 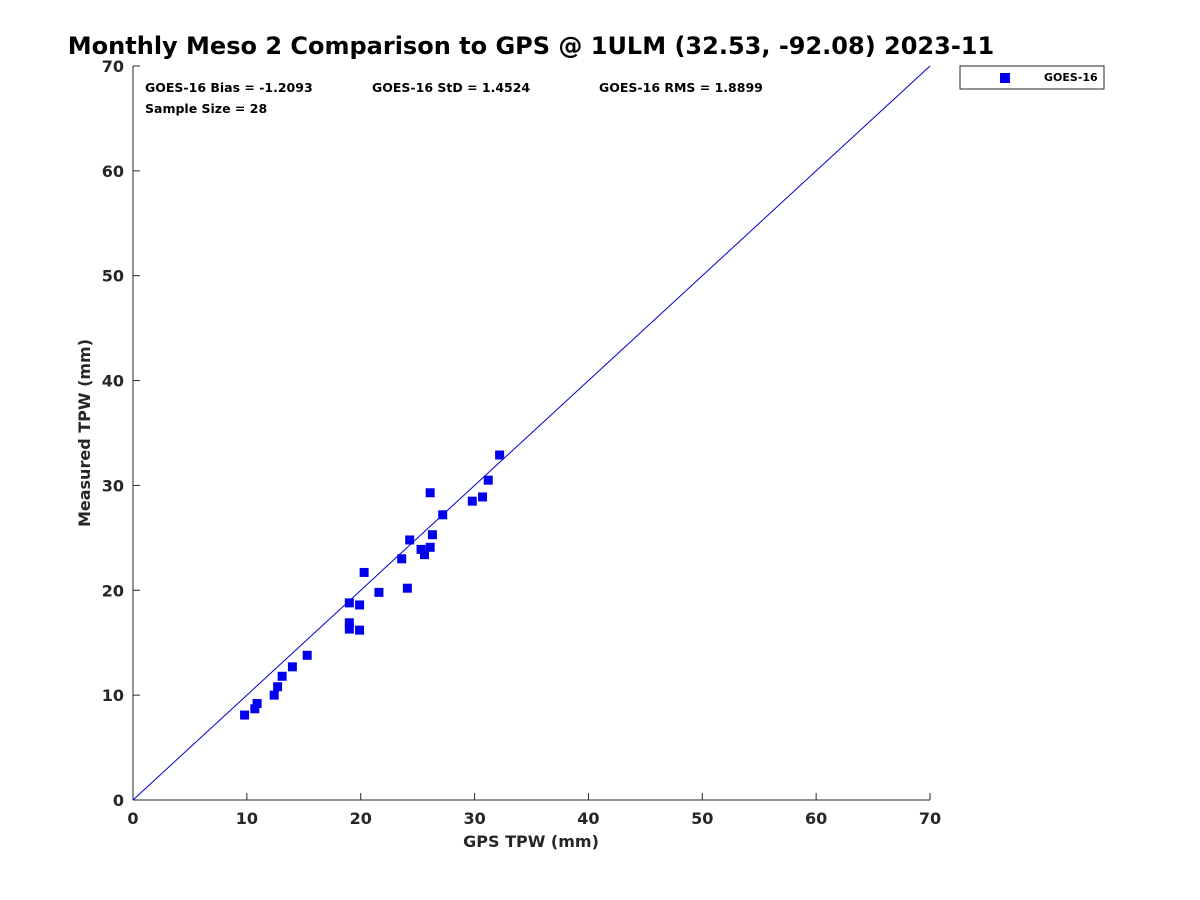 I want to click on legend-label-goes-16: GOES-16, so click(x=1071, y=77).